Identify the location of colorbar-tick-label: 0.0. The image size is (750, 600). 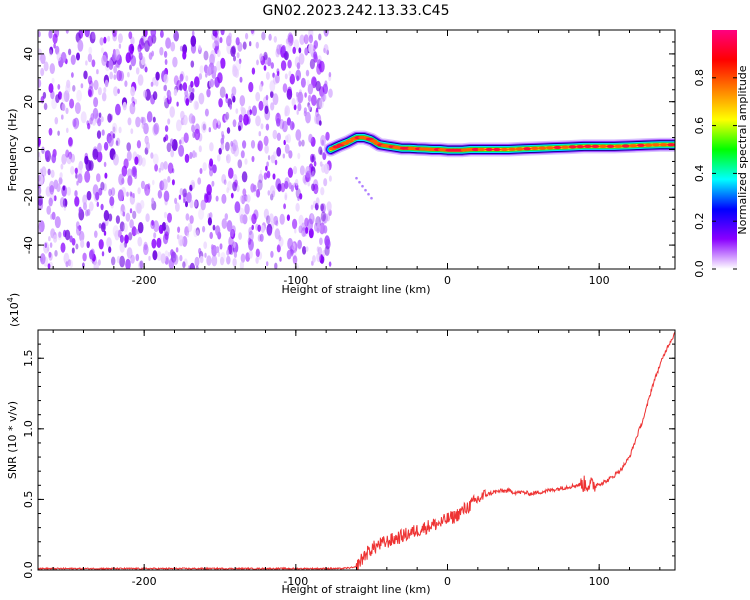
(699, 269).